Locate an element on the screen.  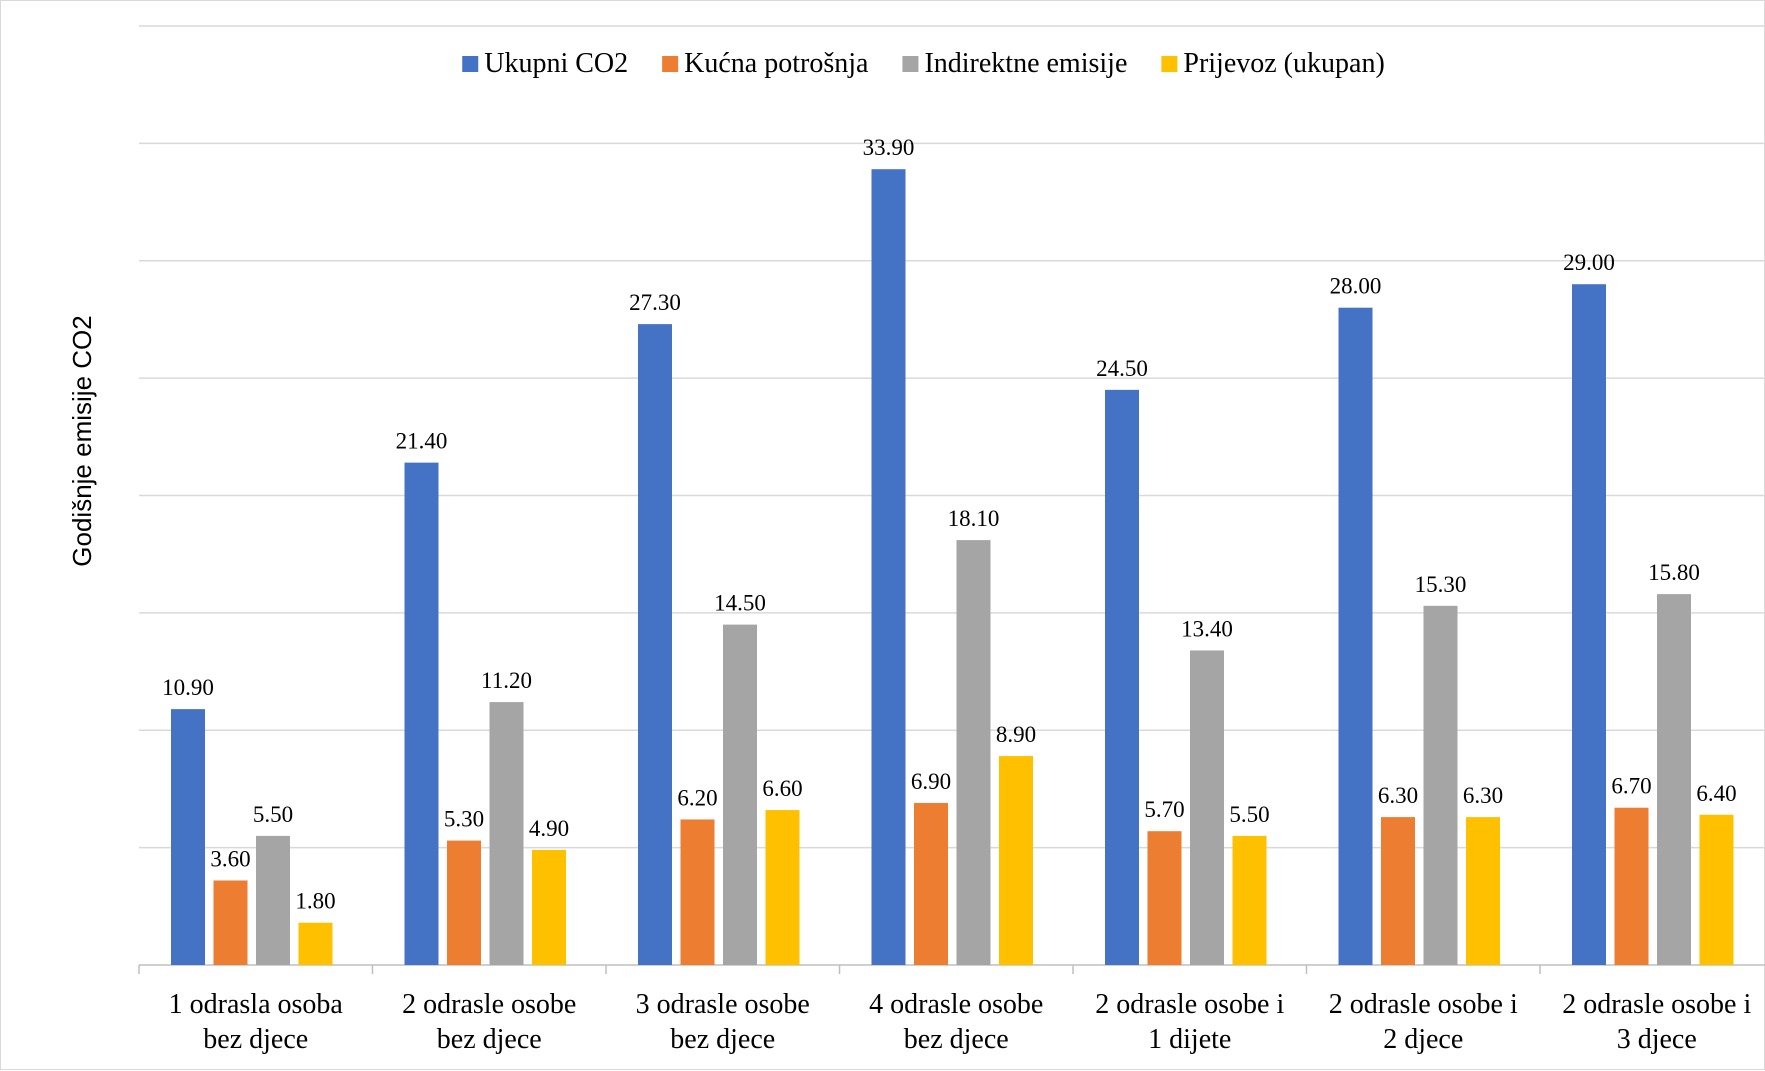
data-label: 15.80 is located at coordinates (1674, 572).